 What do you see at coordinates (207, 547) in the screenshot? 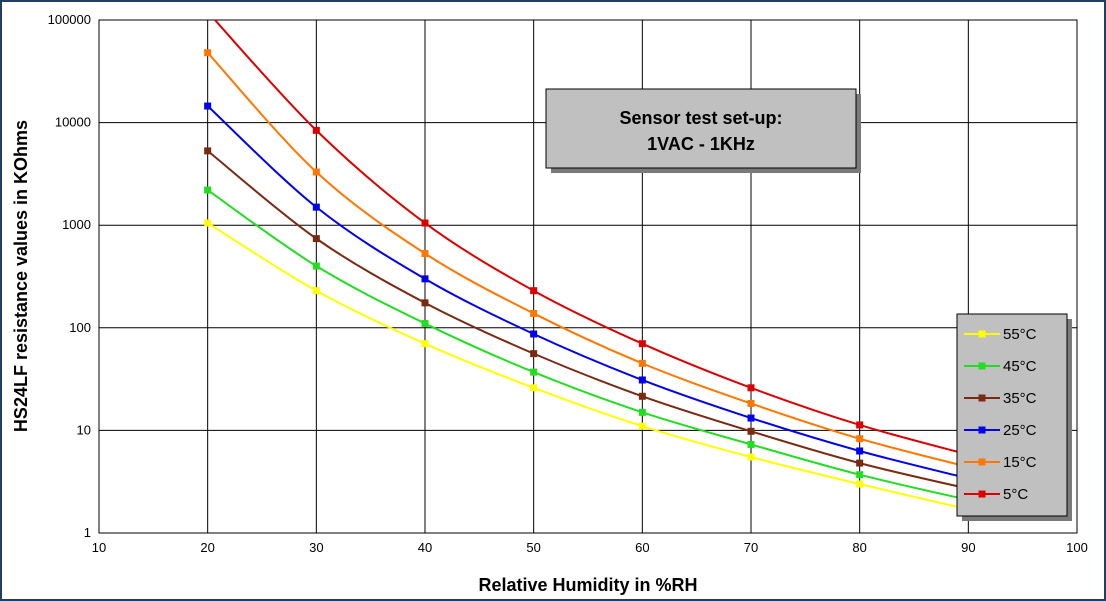
I see `x-tick-label: 20` at bounding box center [207, 547].